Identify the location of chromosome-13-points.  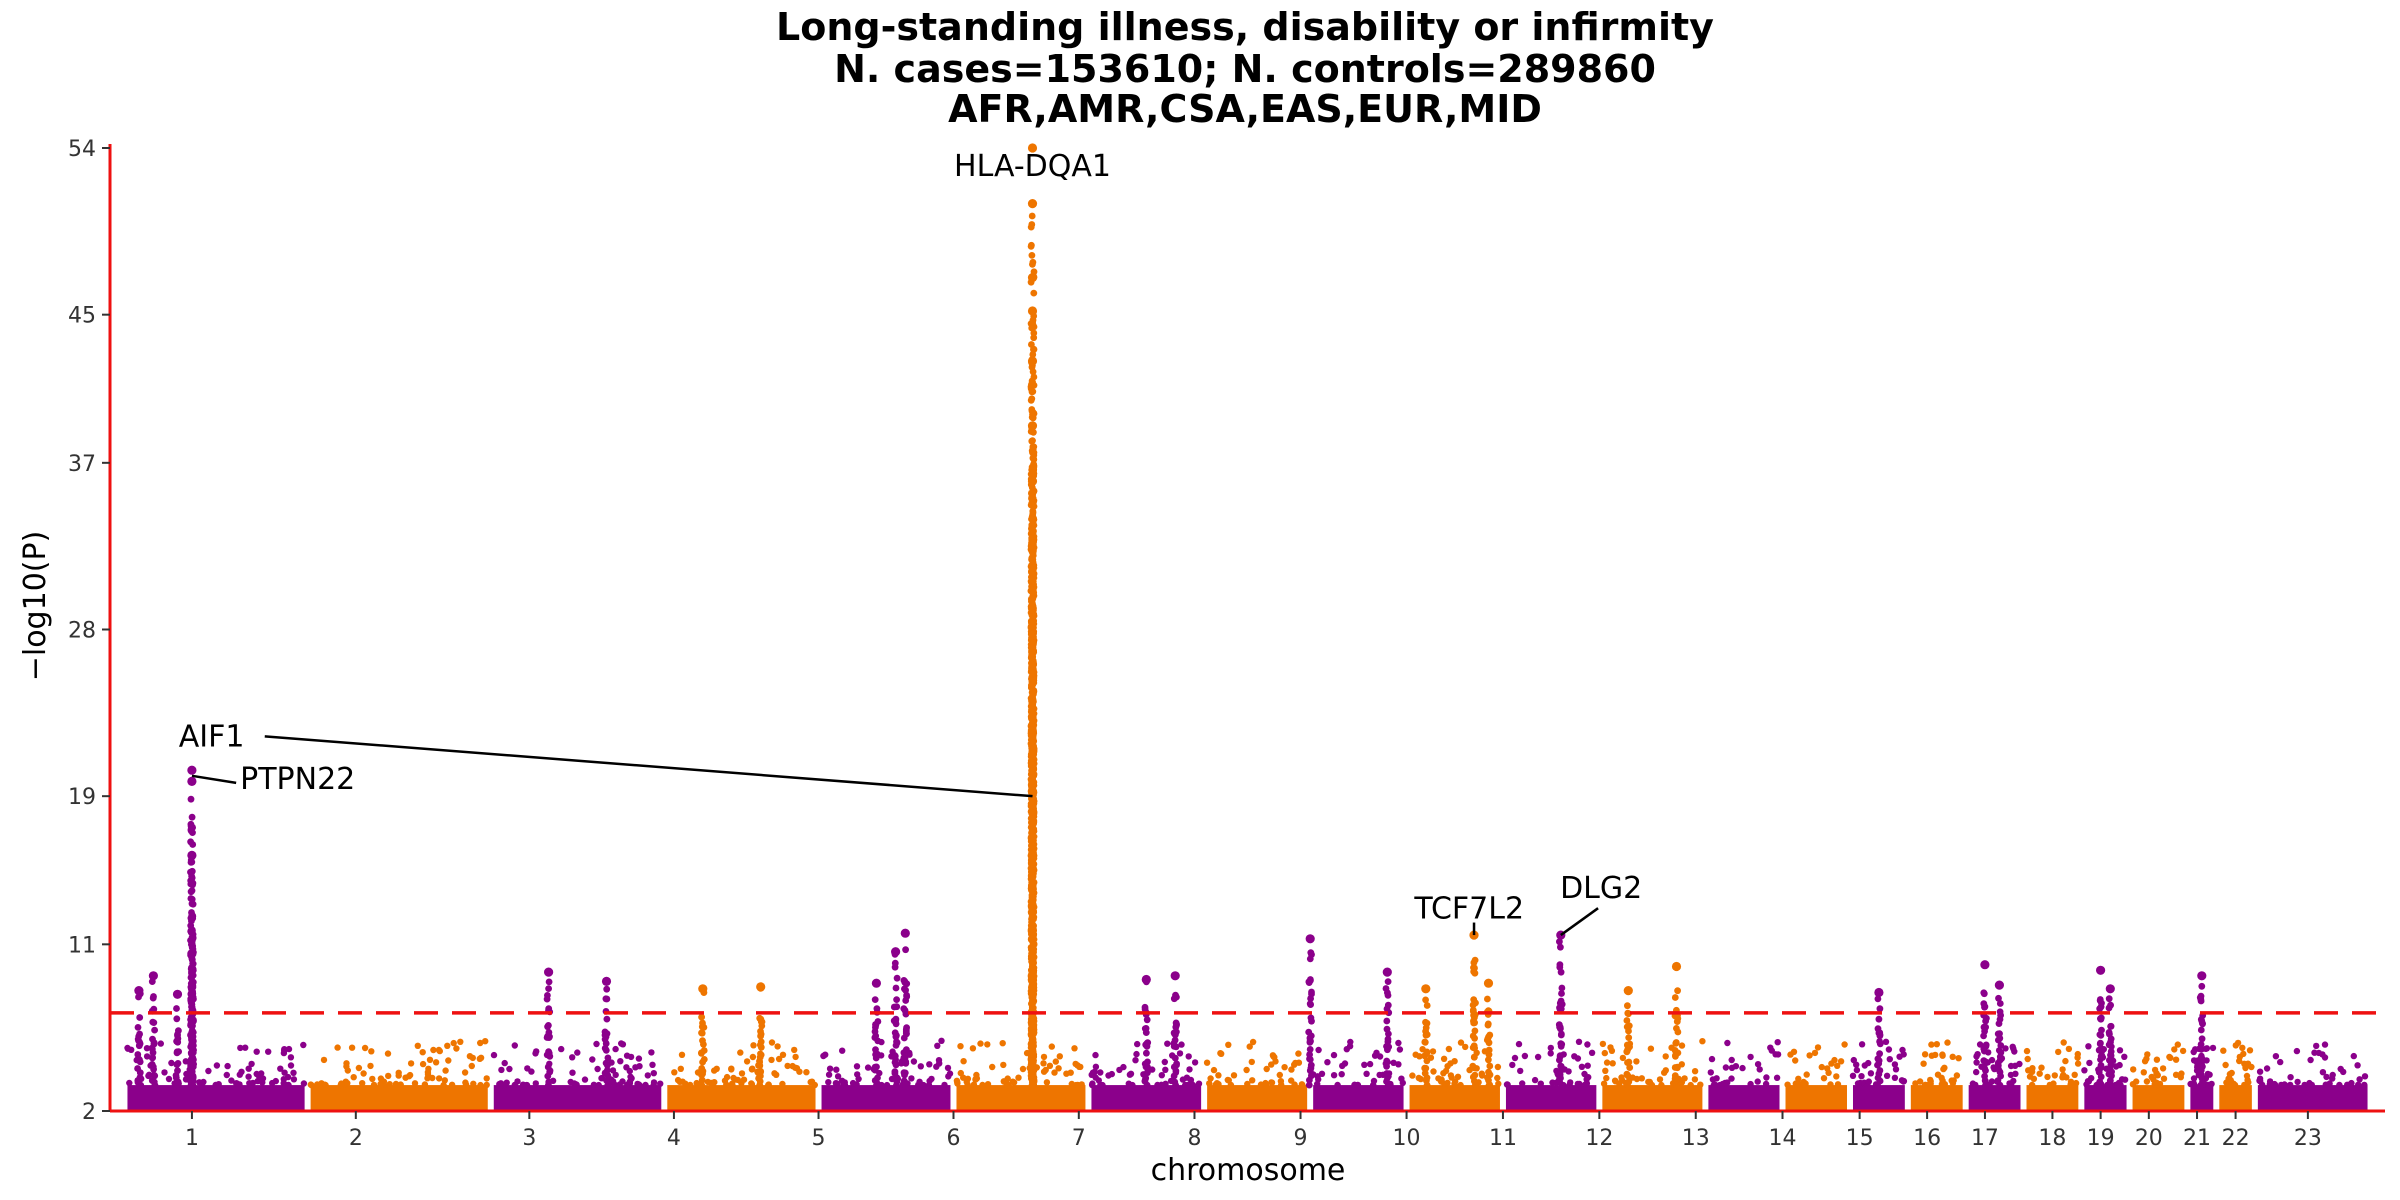
(1744, 1075).